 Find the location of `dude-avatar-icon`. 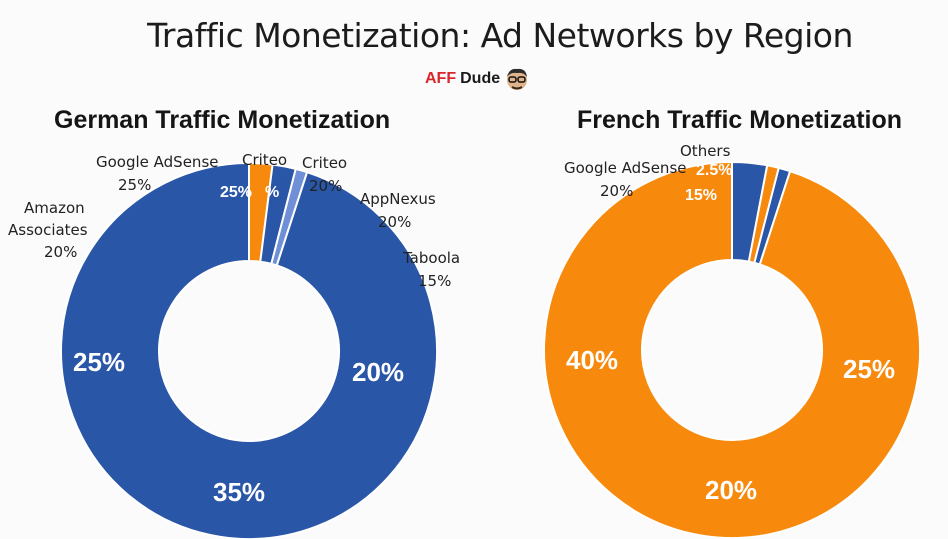

dude-avatar-icon is located at coordinates (517, 79).